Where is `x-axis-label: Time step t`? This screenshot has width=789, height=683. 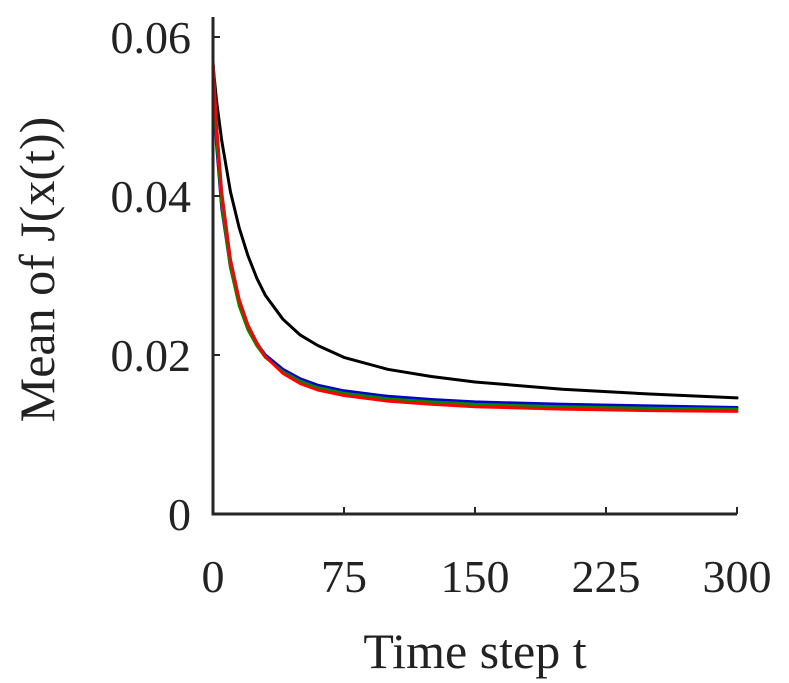 x-axis-label: Time step t is located at coordinates (474, 651).